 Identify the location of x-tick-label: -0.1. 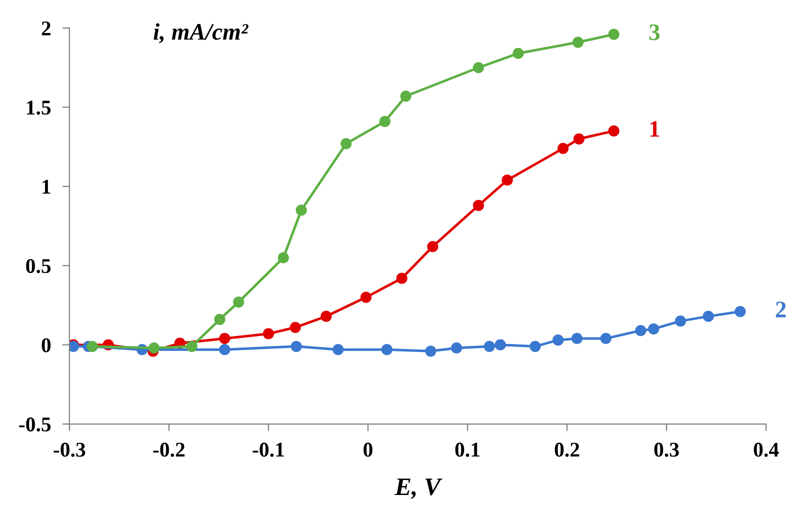
(268, 449).